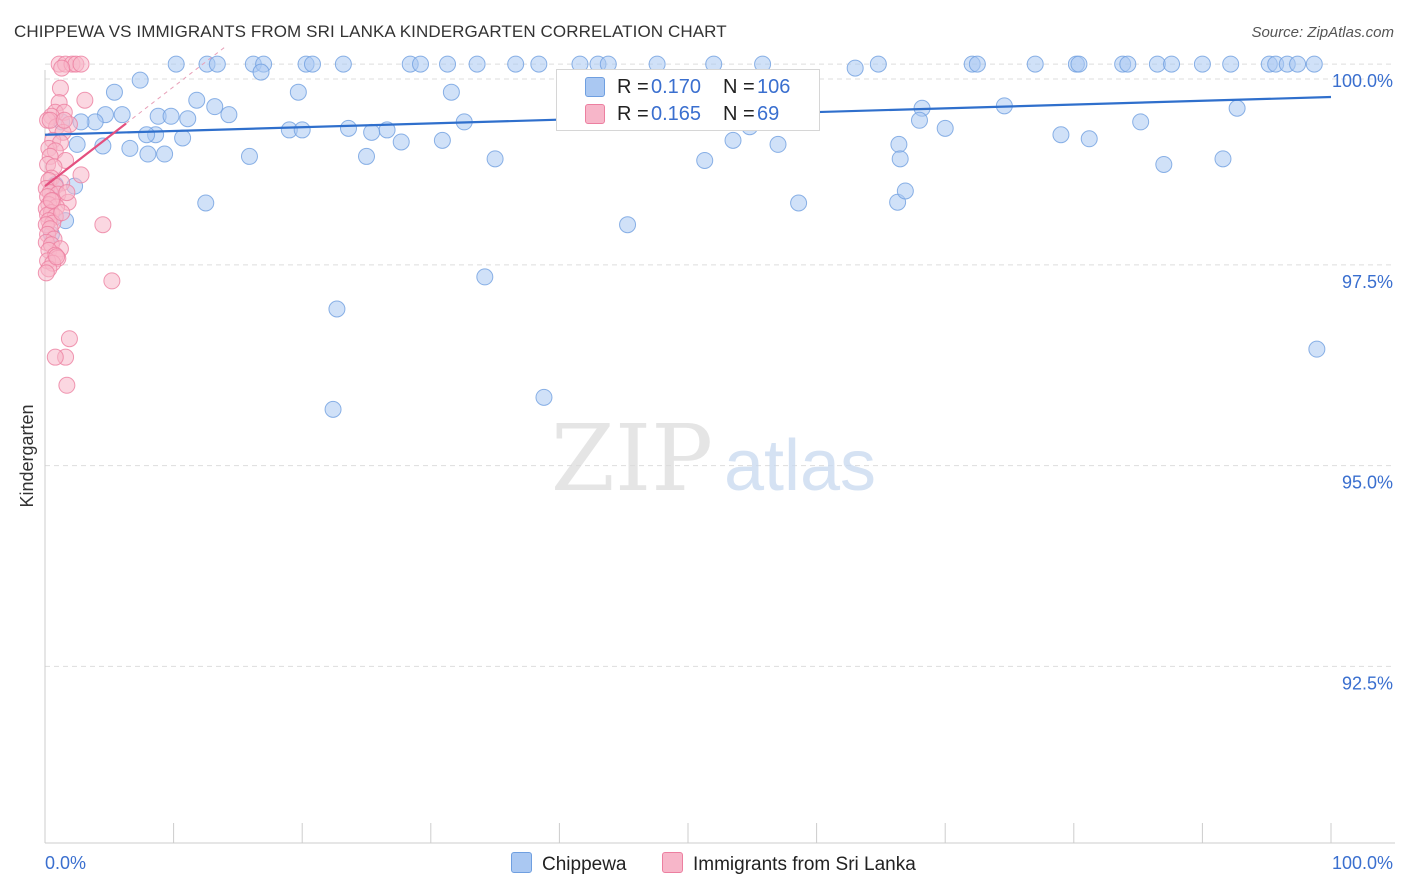 This screenshot has height=892, width=1406. What do you see at coordinates (676, 87) in the screenshot?
I see `r-value: 0.170` at bounding box center [676, 87].